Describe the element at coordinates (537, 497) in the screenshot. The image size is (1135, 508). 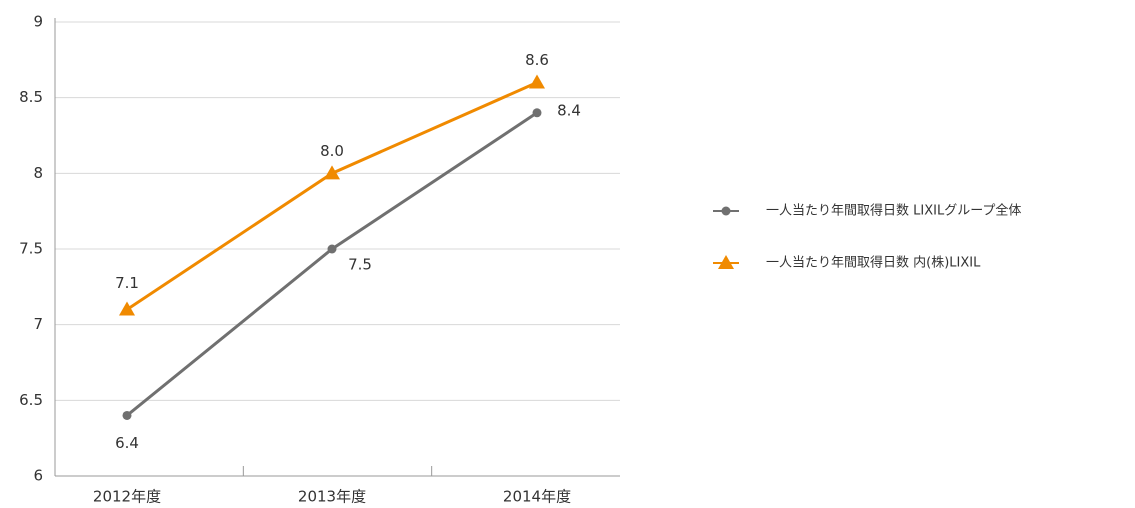
I see `x-tick-label: 2014年度` at that location.